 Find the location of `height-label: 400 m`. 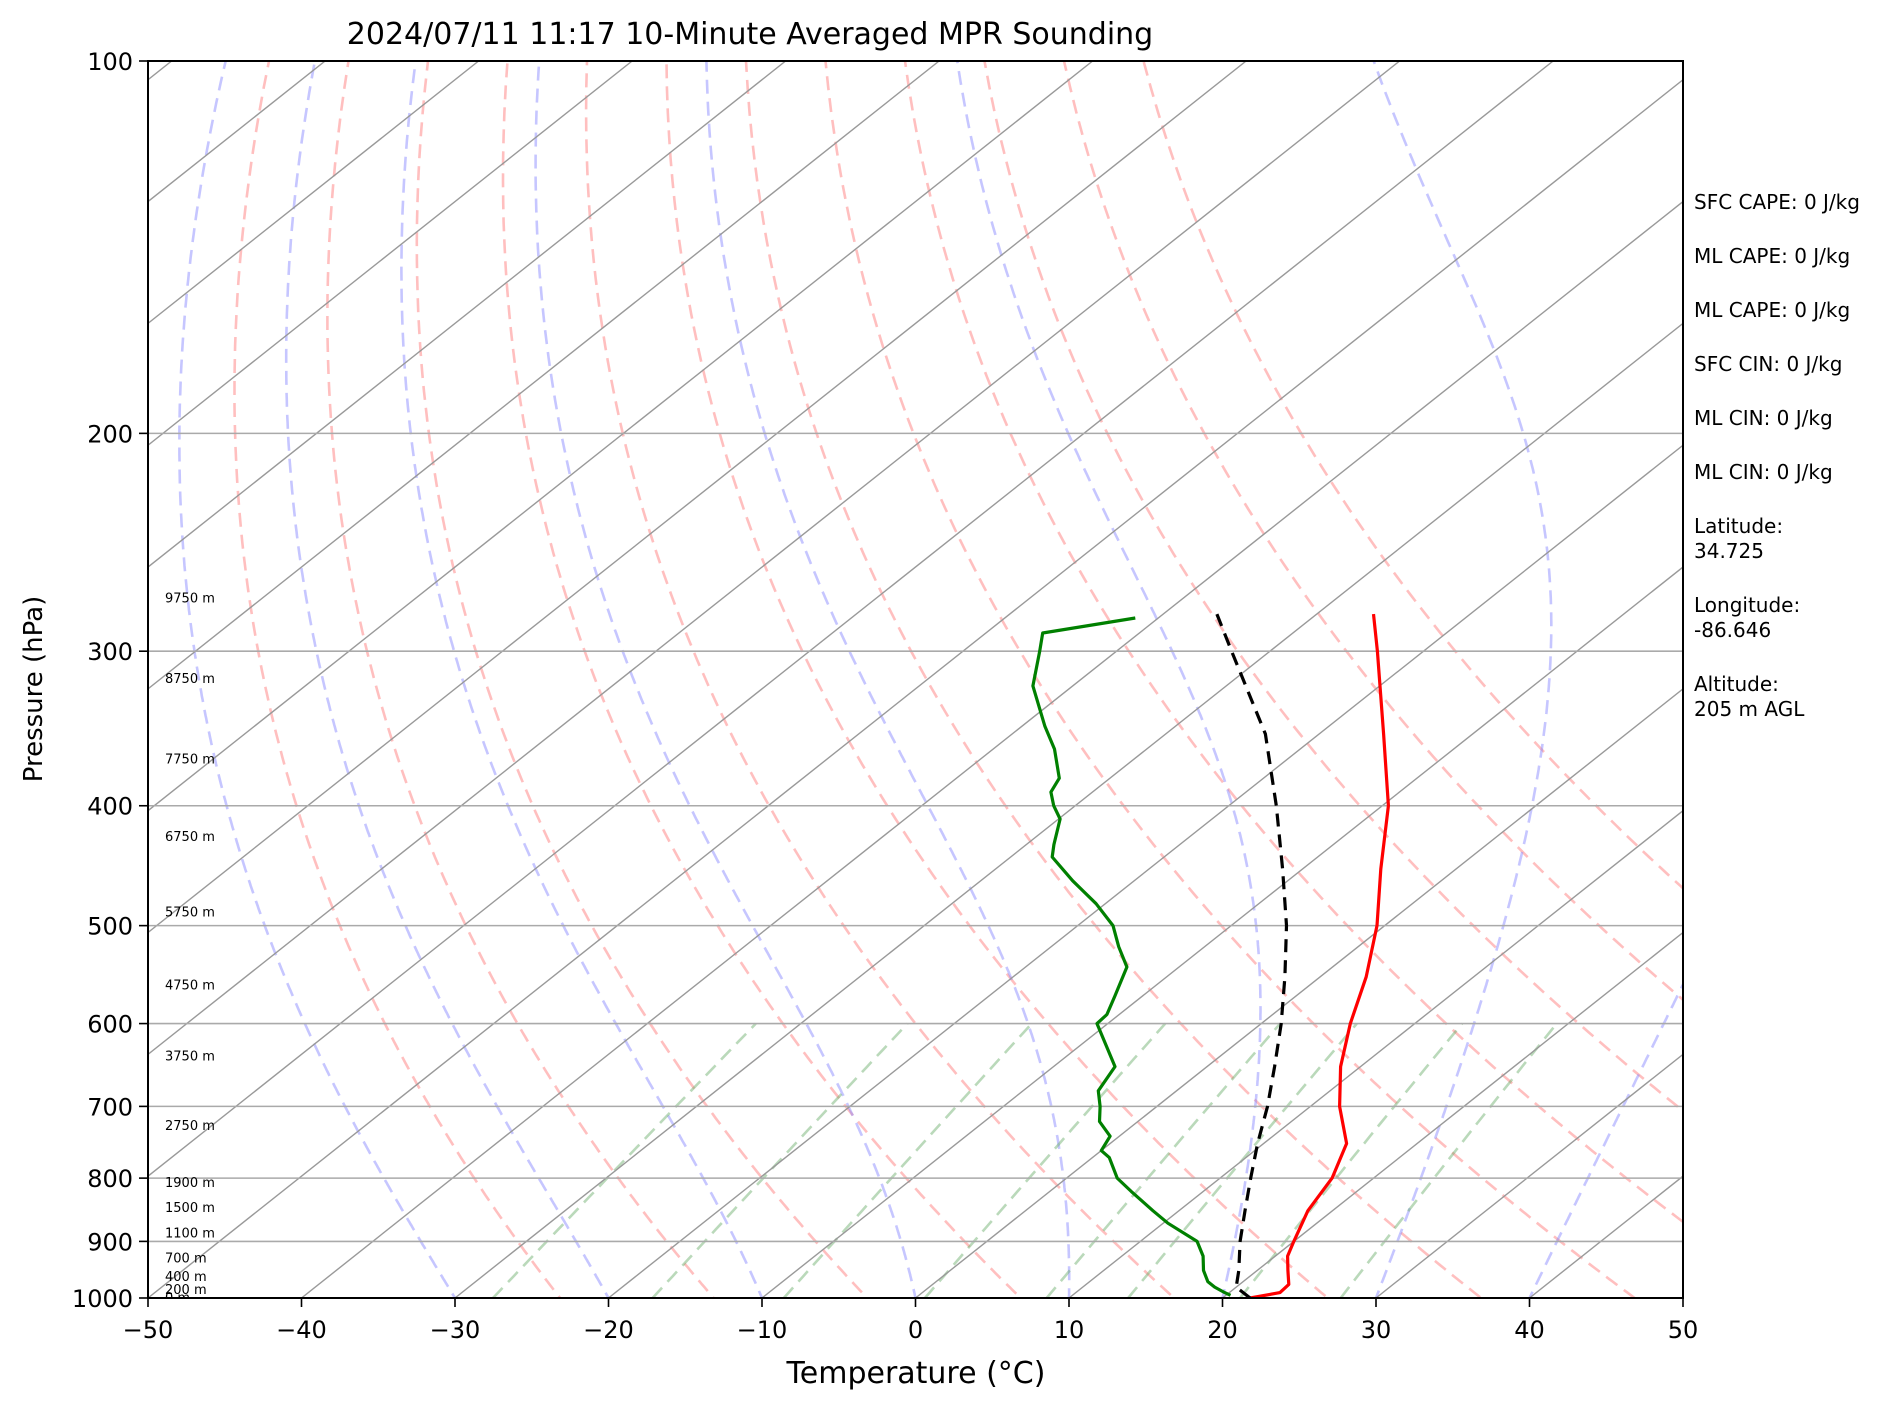

height-label: 400 m is located at coordinates (186, 1277).